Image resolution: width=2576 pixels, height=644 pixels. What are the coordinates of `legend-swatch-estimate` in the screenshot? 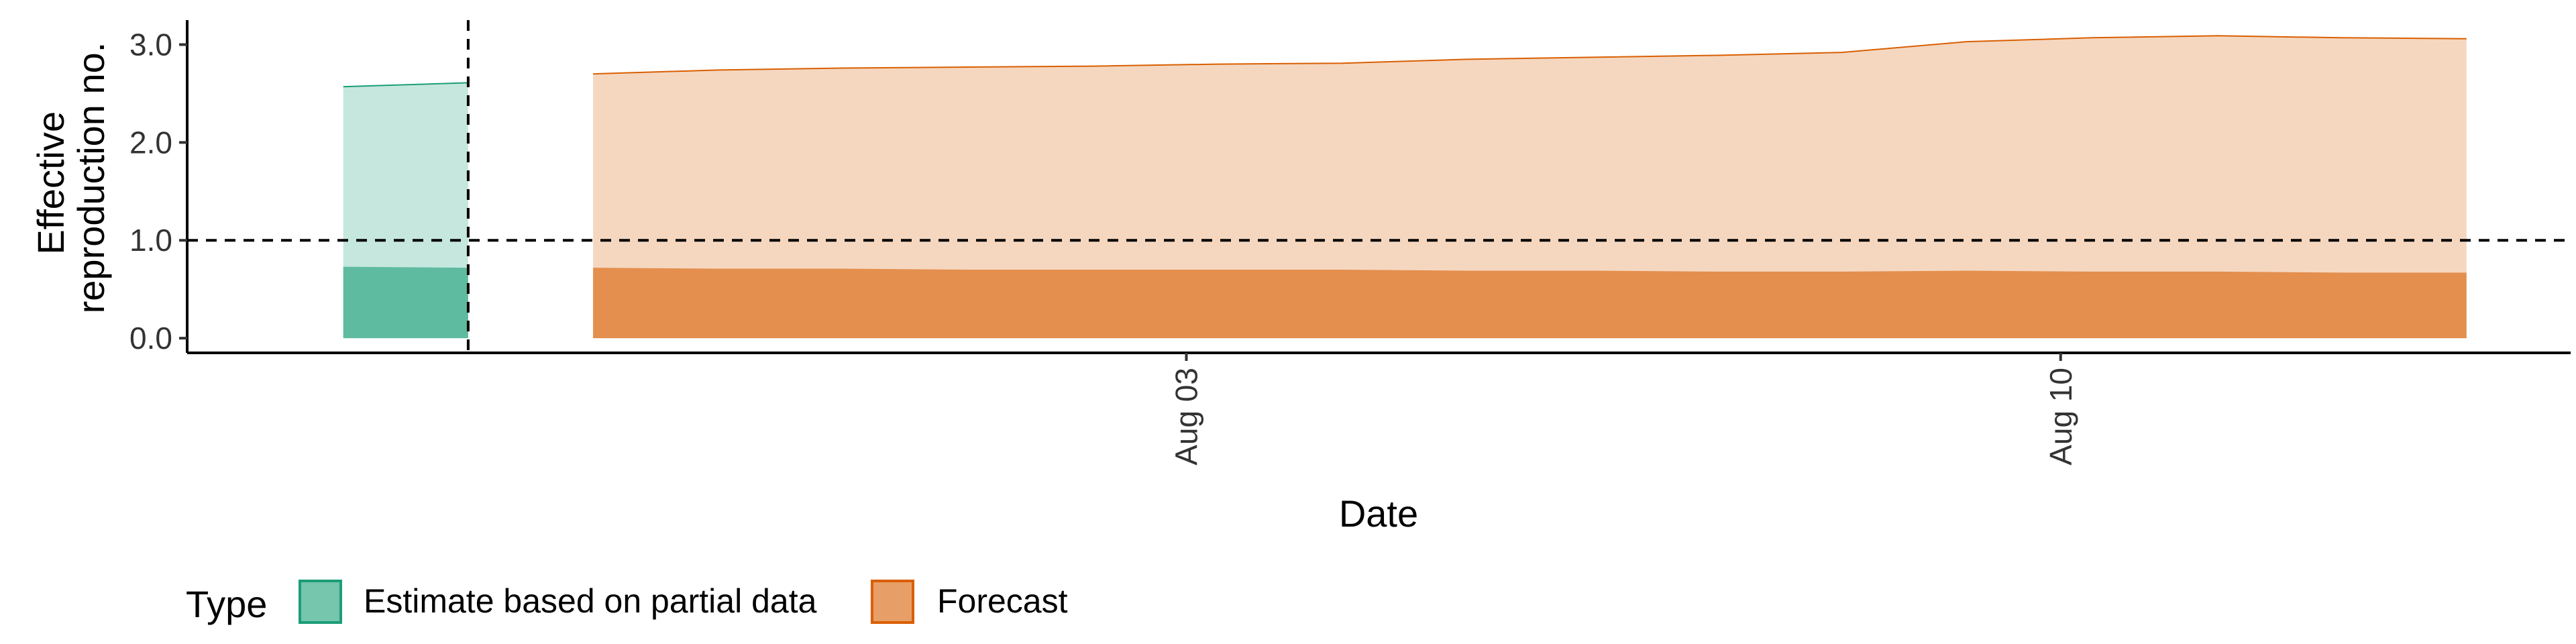 It's located at (320, 602).